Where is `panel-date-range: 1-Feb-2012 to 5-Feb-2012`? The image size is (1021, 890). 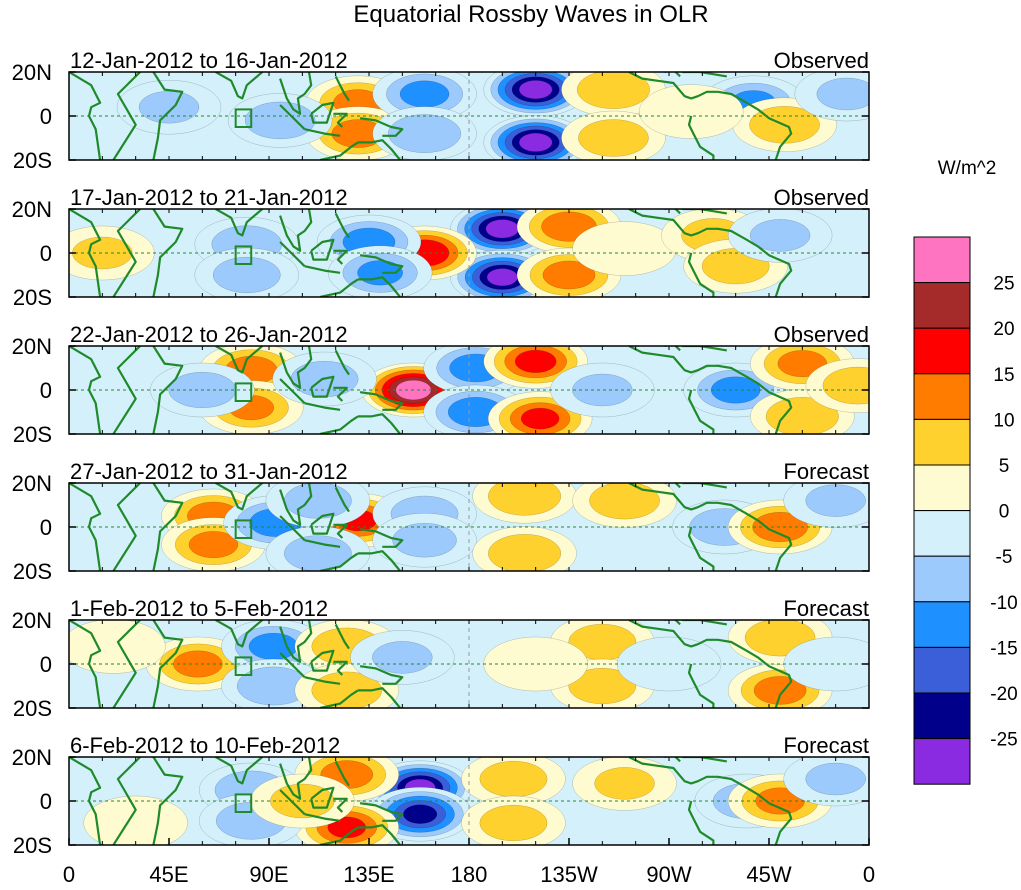 panel-date-range: 1-Feb-2012 to 5-Feb-2012 is located at coordinates (199, 608).